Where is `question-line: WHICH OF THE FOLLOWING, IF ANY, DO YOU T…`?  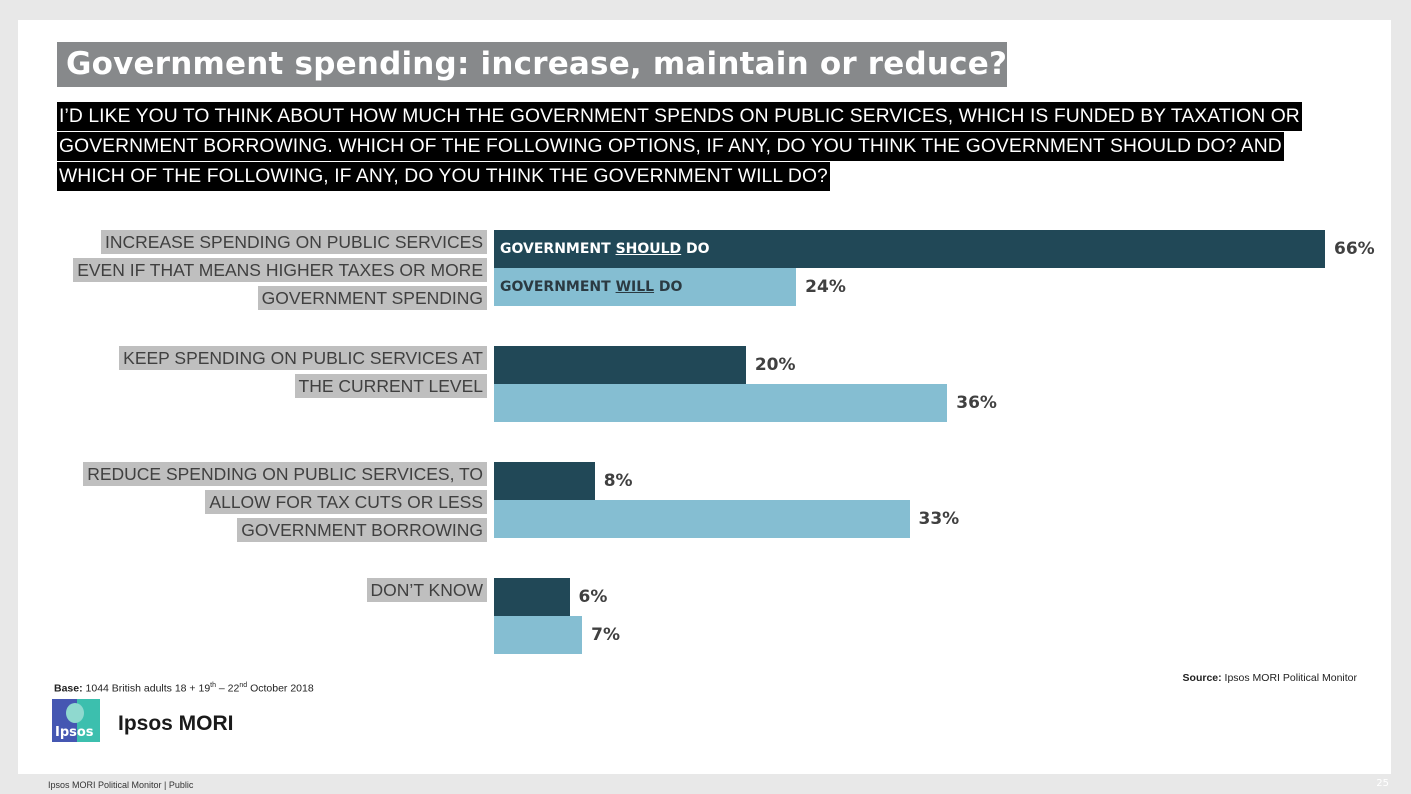
question-line: WHICH OF THE FOLLOWING, IF ANY, DO YOU T… is located at coordinates (443, 176).